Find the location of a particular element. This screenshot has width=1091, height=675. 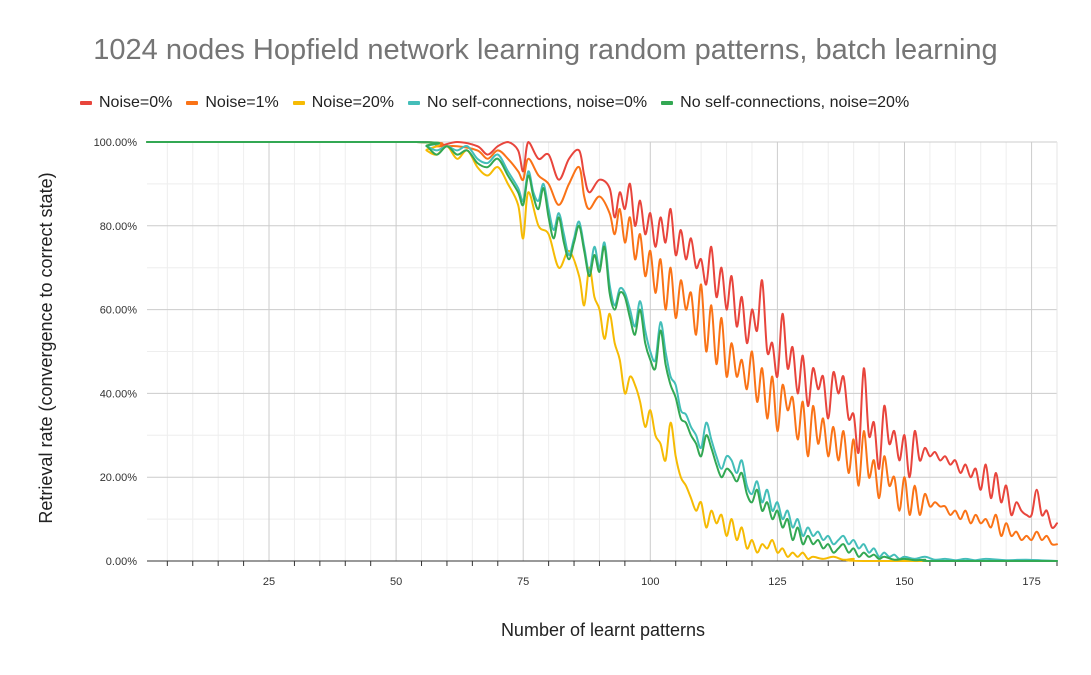

y-tick-label: 40.00% is located at coordinates (119, 394).